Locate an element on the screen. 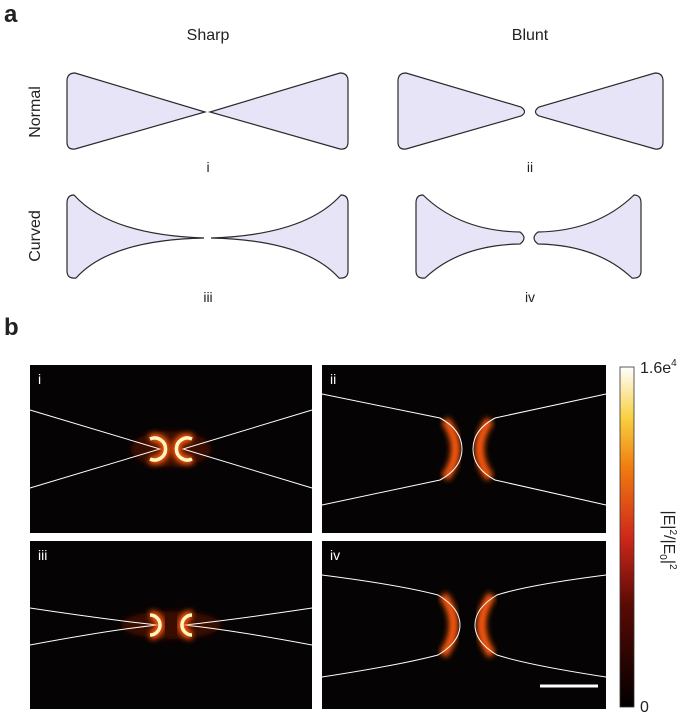 The width and height of the screenshot is (685, 722). row-header: Normal is located at coordinates (35, 112).